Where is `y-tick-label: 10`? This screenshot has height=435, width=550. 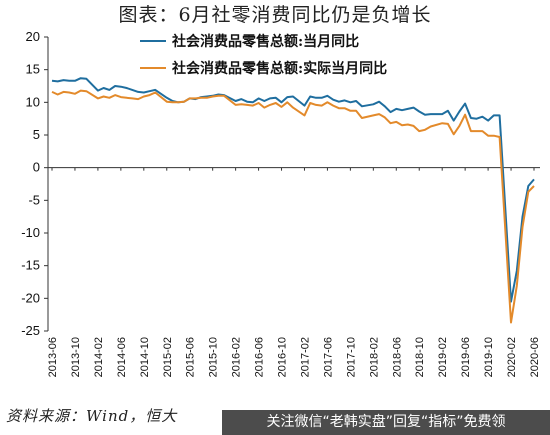 y-tick-label: 10 is located at coordinates (33, 101).